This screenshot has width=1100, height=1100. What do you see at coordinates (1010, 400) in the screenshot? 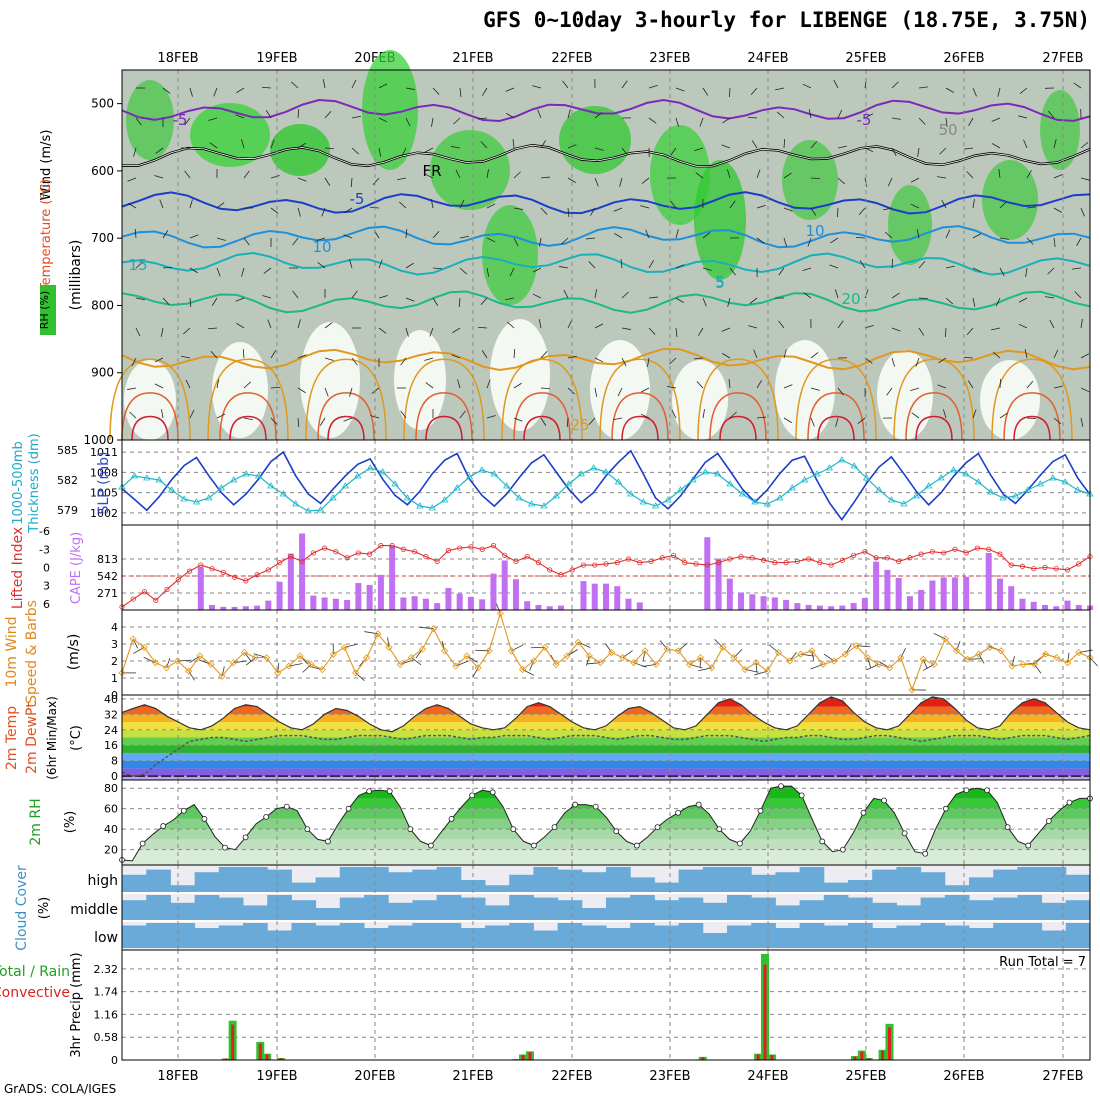
I see `rh-dry-area` at bounding box center [1010, 400].